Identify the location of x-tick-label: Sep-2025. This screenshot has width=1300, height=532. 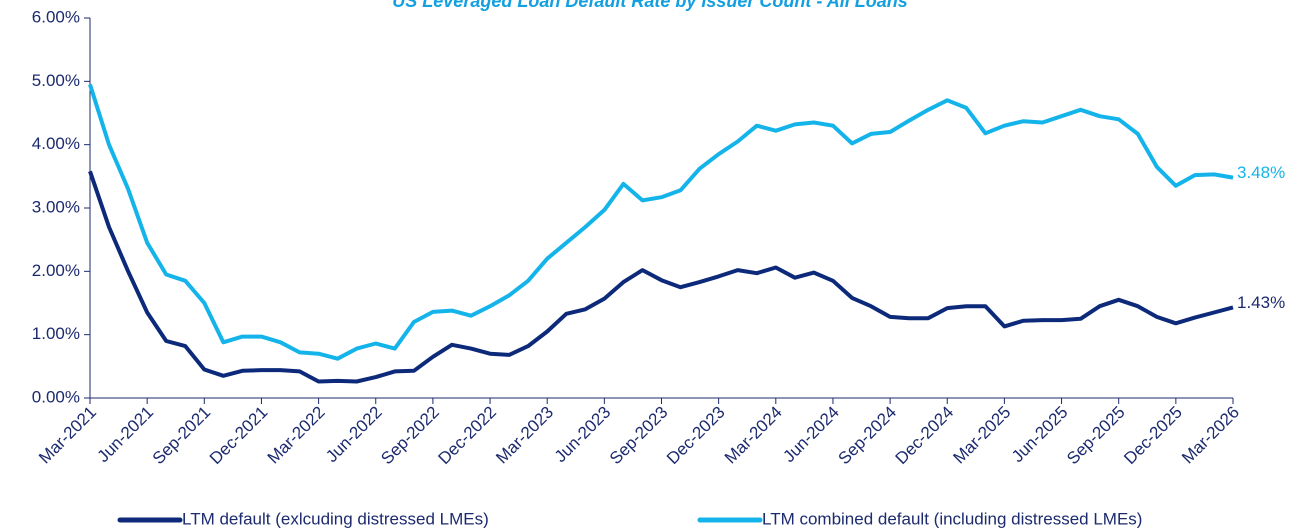
(1096, 436).